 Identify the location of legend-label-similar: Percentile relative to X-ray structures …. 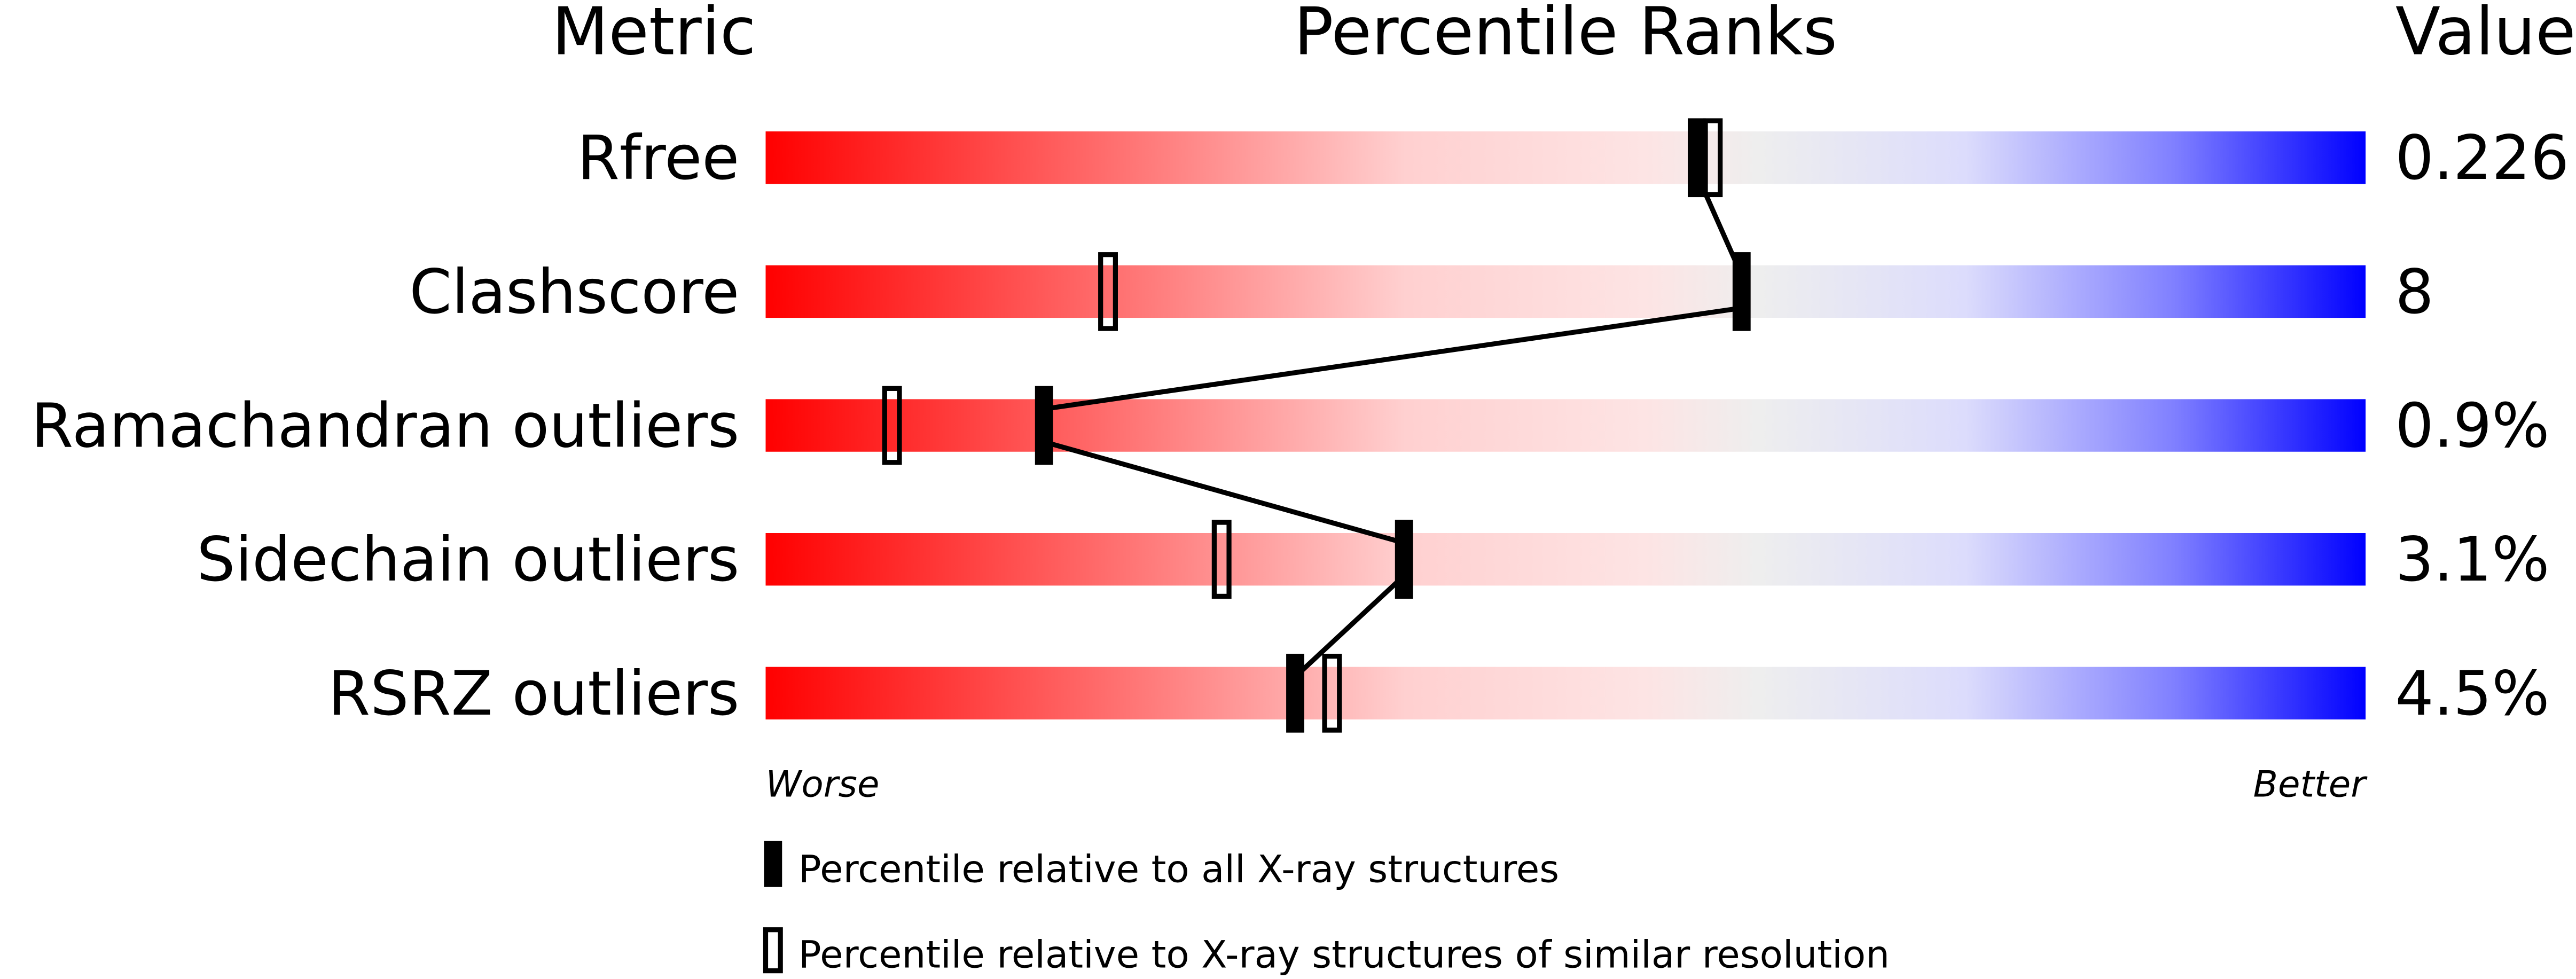
(1344, 954).